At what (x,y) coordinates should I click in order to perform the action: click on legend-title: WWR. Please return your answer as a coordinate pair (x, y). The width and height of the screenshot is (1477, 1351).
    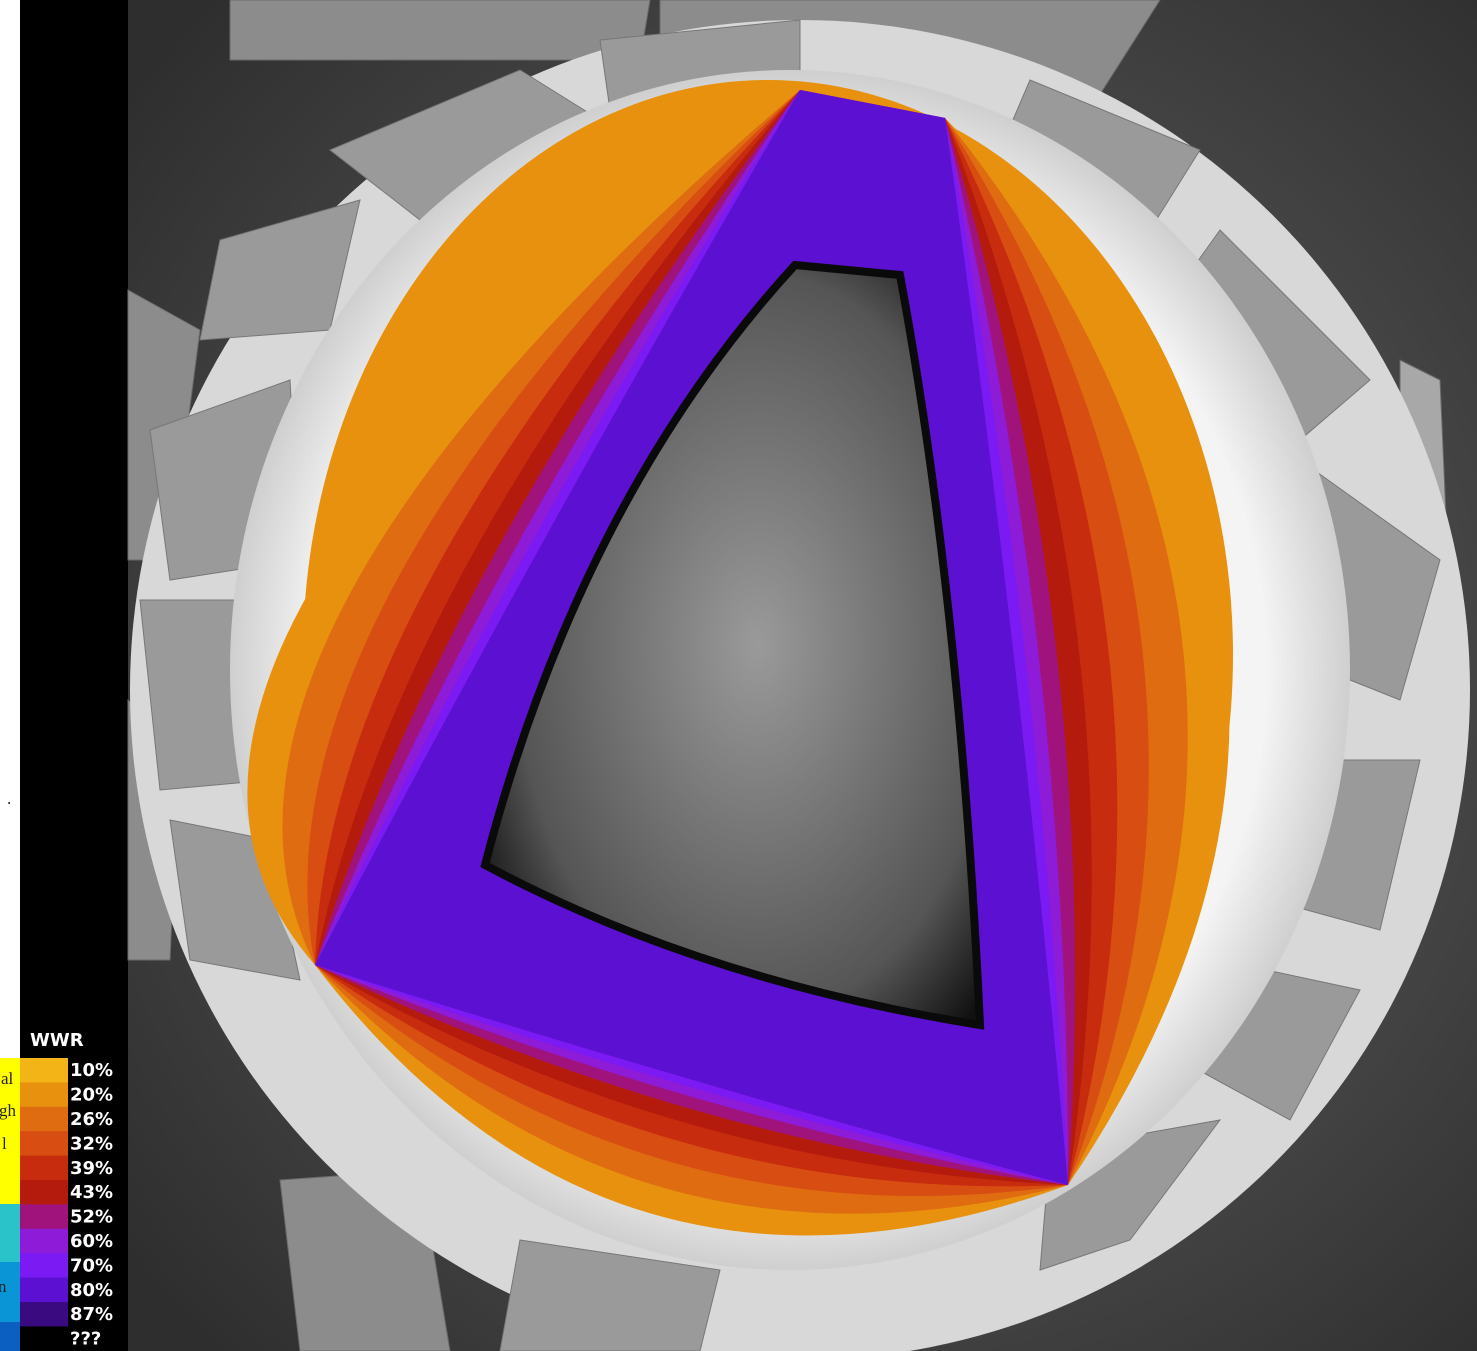
    Looking at the image, I should click on (57, 1040).